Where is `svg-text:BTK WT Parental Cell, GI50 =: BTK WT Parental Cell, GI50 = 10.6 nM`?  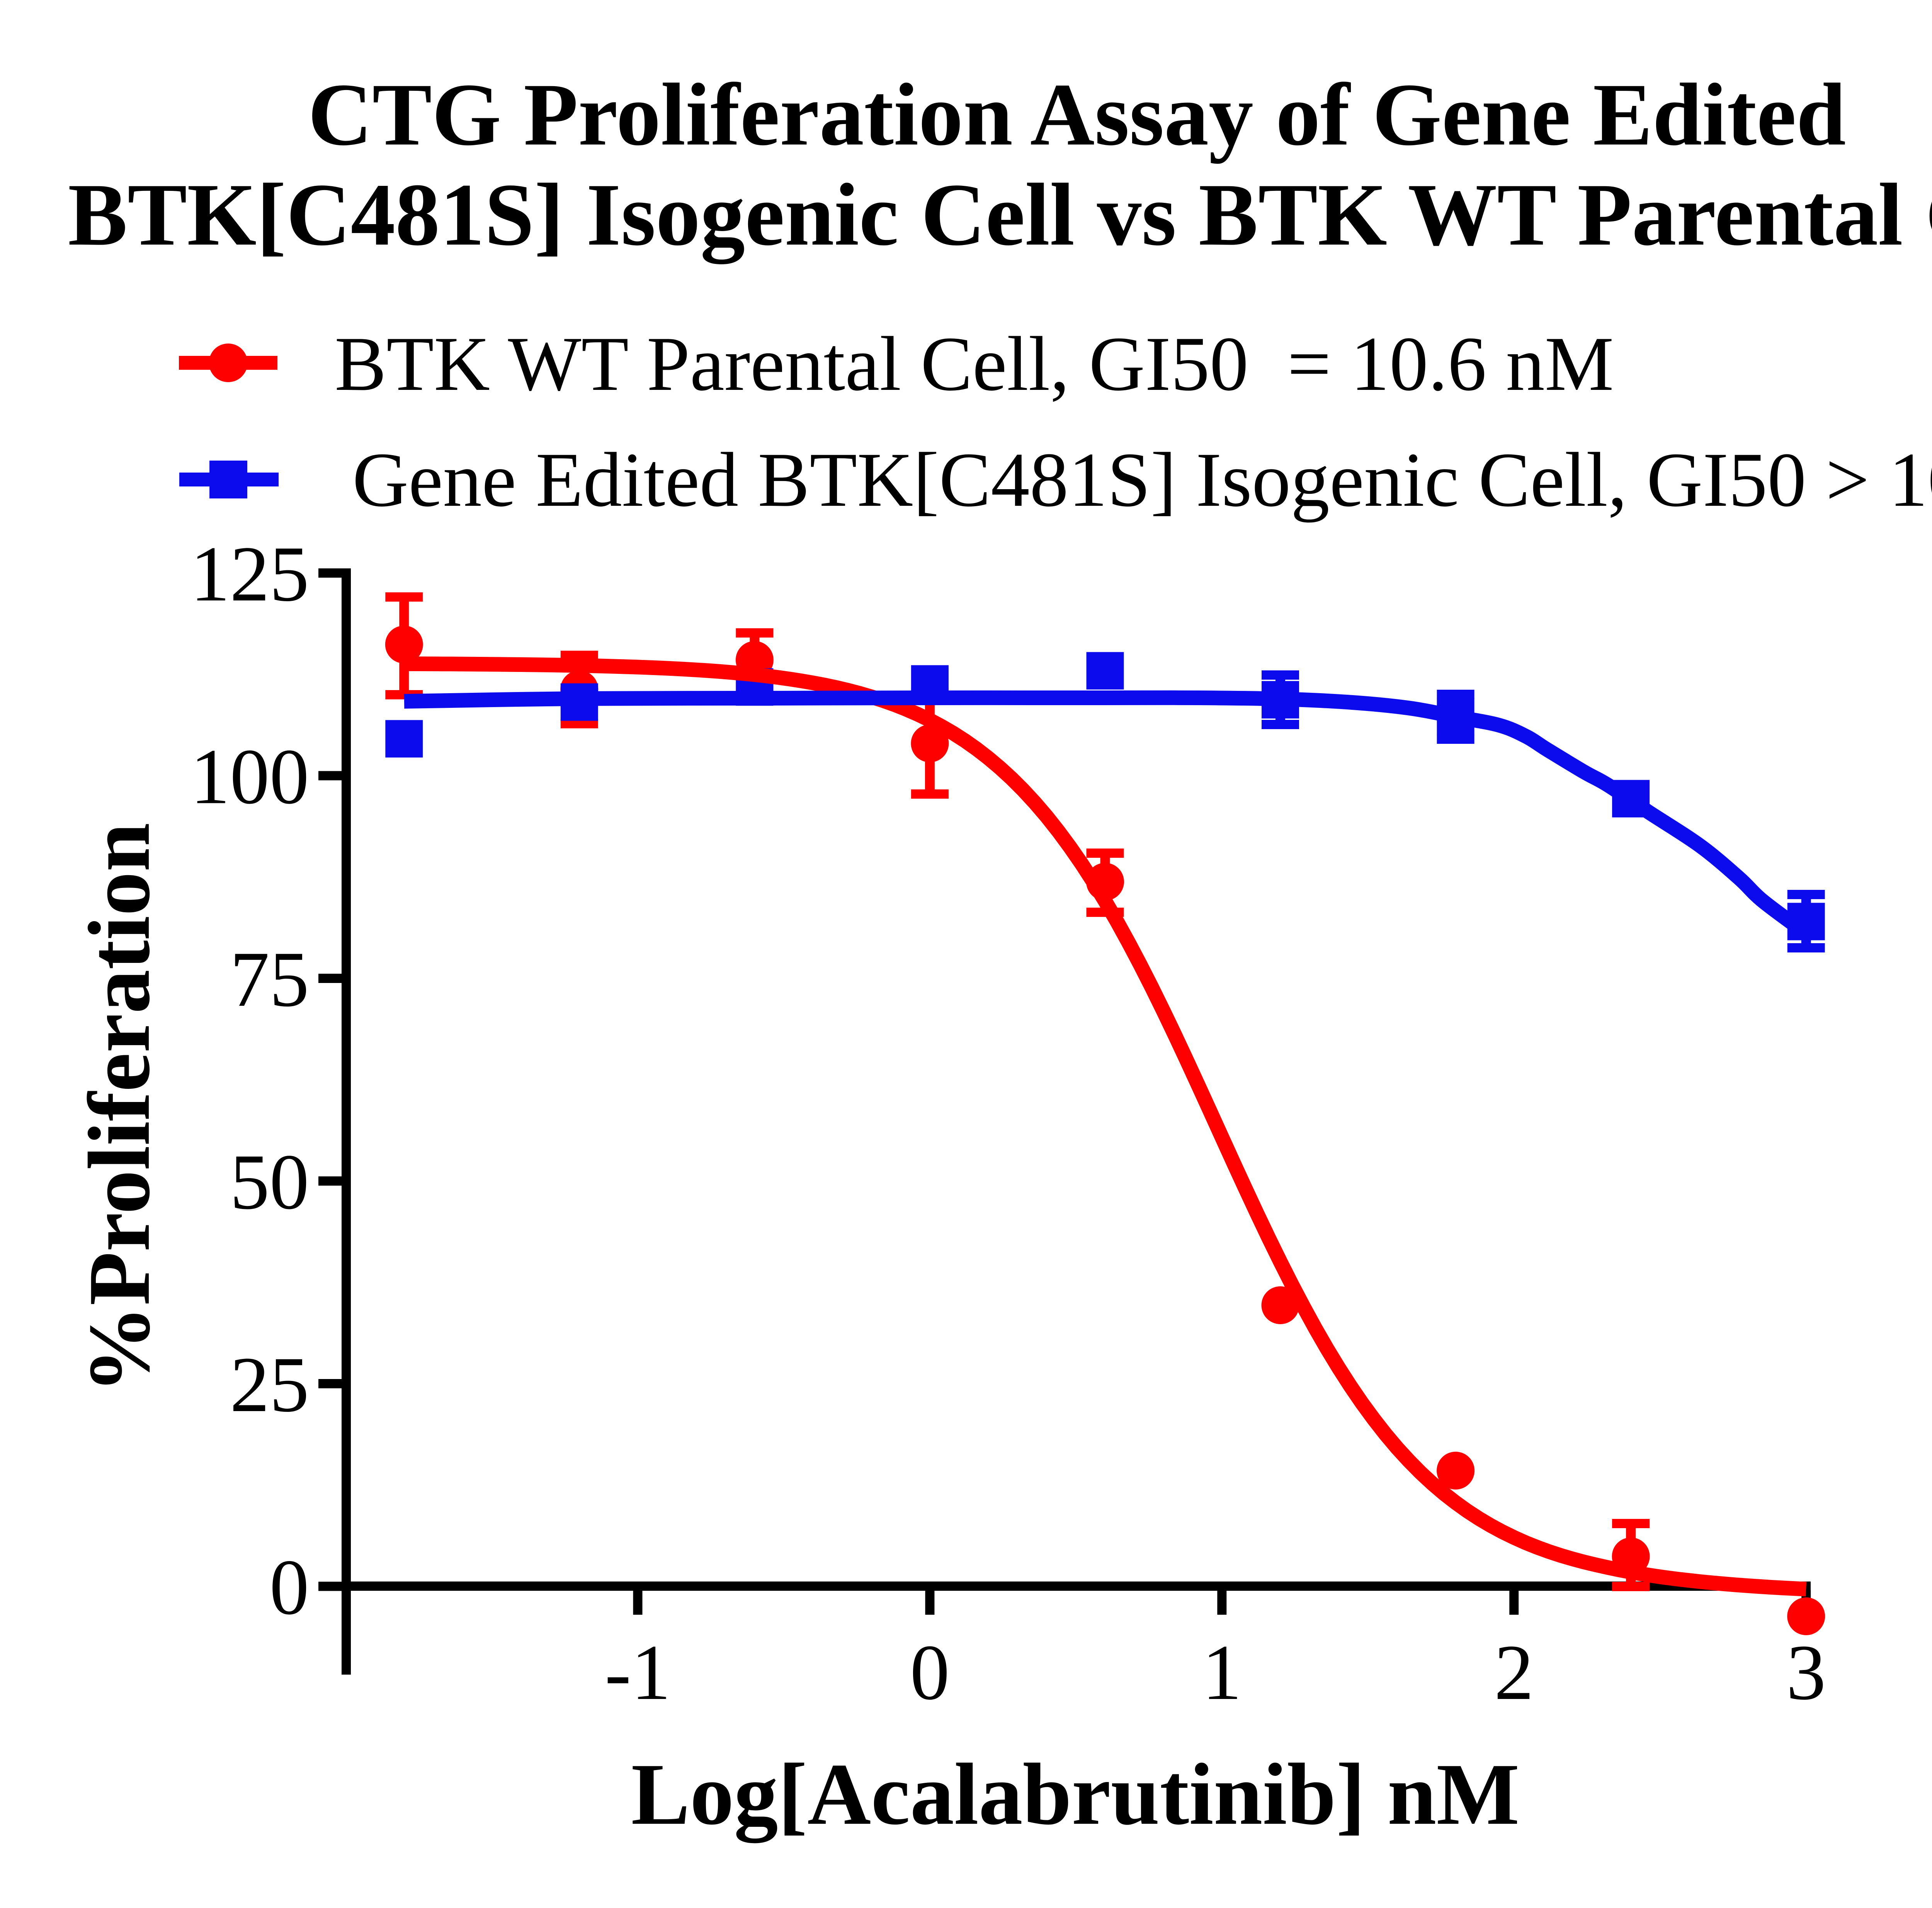
svg-text:BTK WT Parental Cell, GI50 =: BTK WT Parental Cell, GI50 = 10.6 nM is located at coordinates (975, 364).